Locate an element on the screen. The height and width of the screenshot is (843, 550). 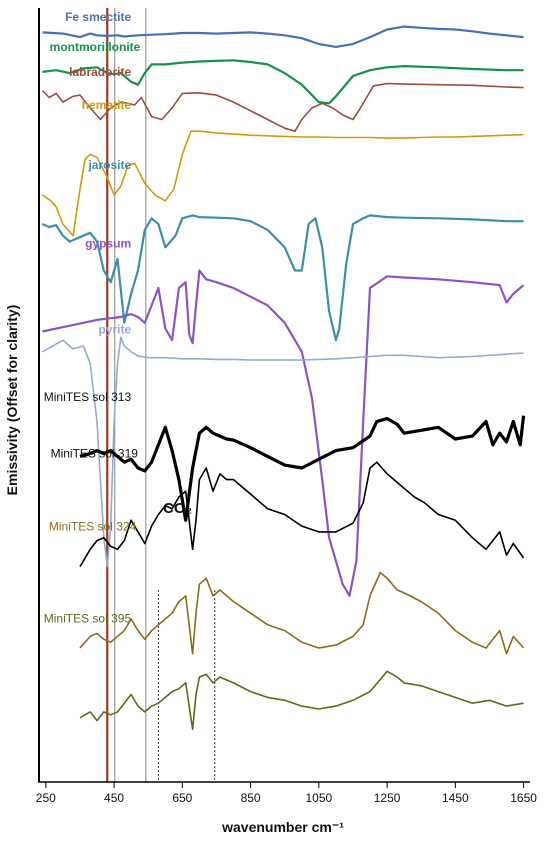
y-axis-title: Emissivity (Offset for clarity) is located at coordinates (12, 400).